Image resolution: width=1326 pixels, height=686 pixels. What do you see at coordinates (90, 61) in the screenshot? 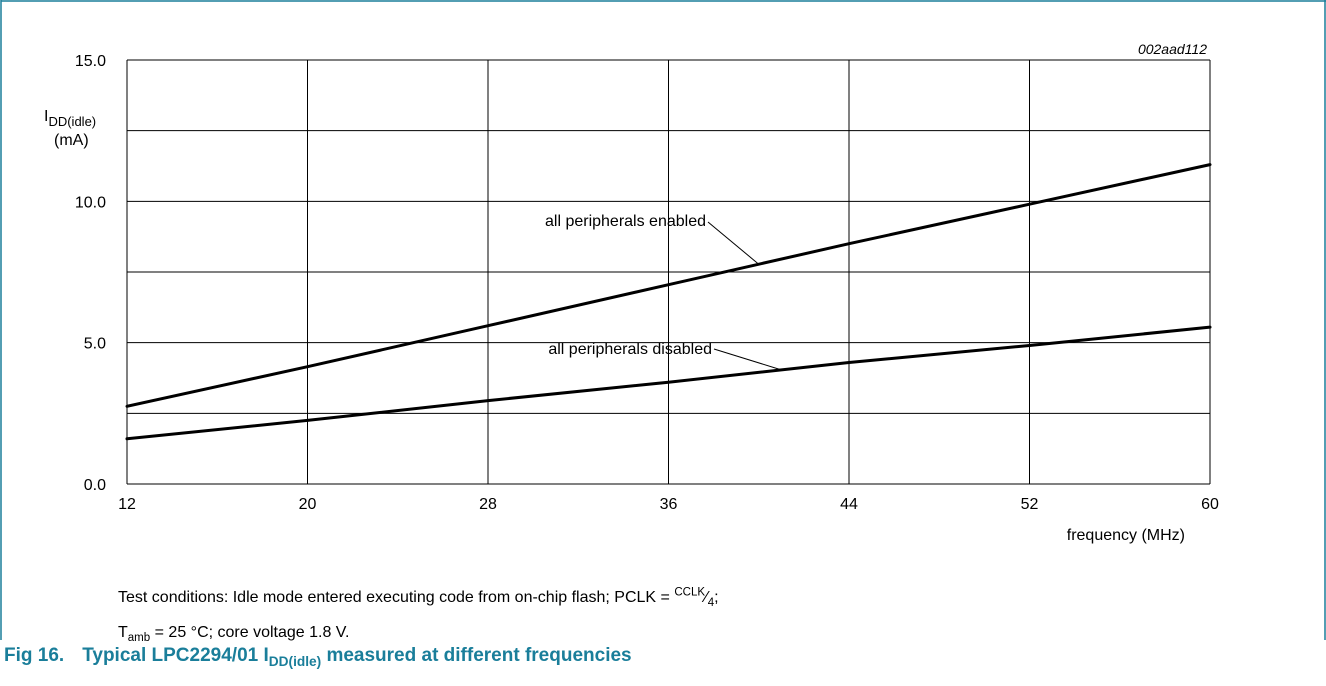
I see `y-tick-label-3: 15.0` at bounding box center [90, 61].